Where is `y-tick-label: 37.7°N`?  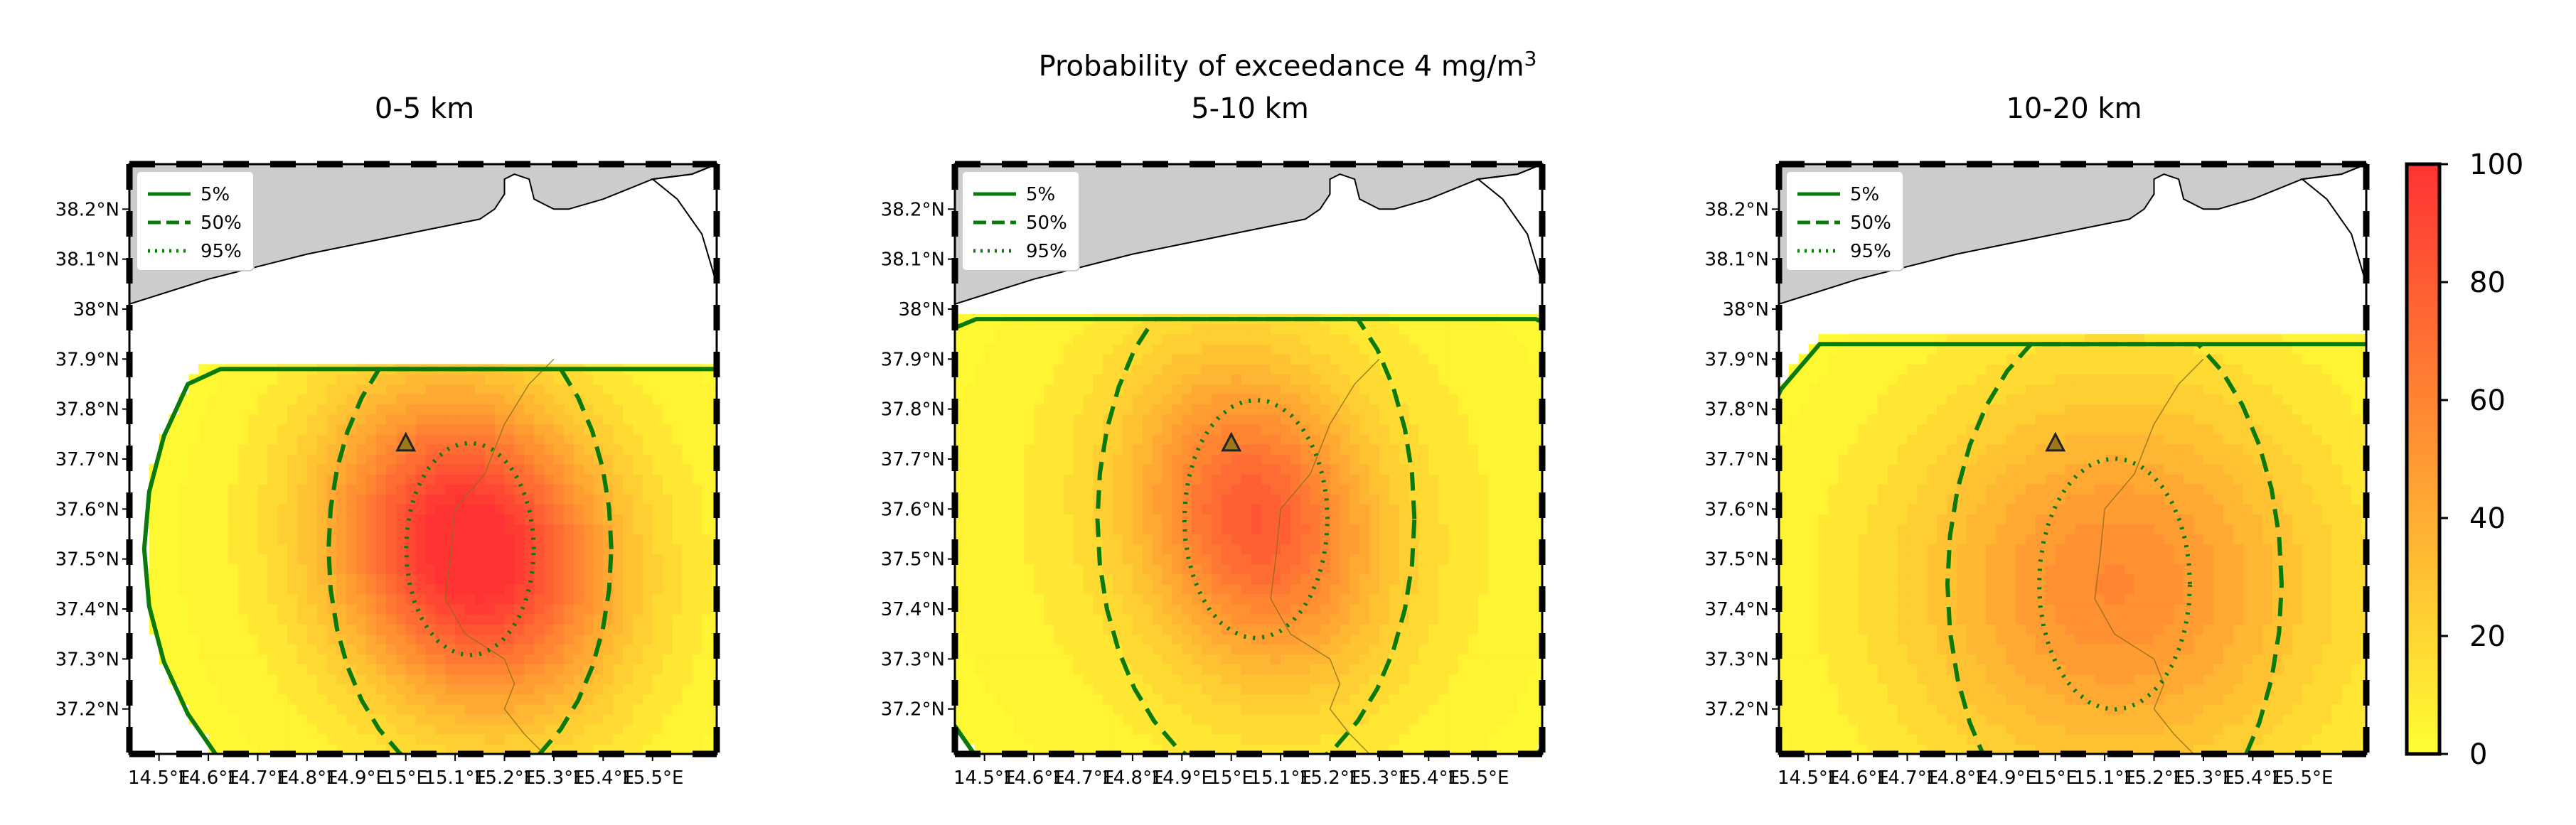 y-tick-label: 37.7°N is located at coordinates (913, 459).